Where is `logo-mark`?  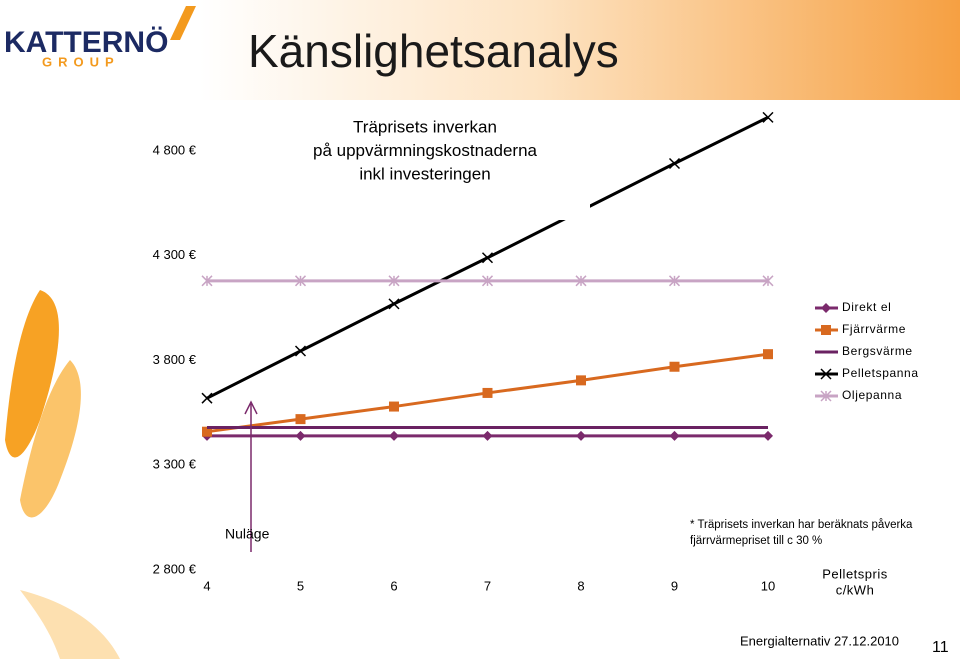 logo-mark is located at coordinates (183, 23).